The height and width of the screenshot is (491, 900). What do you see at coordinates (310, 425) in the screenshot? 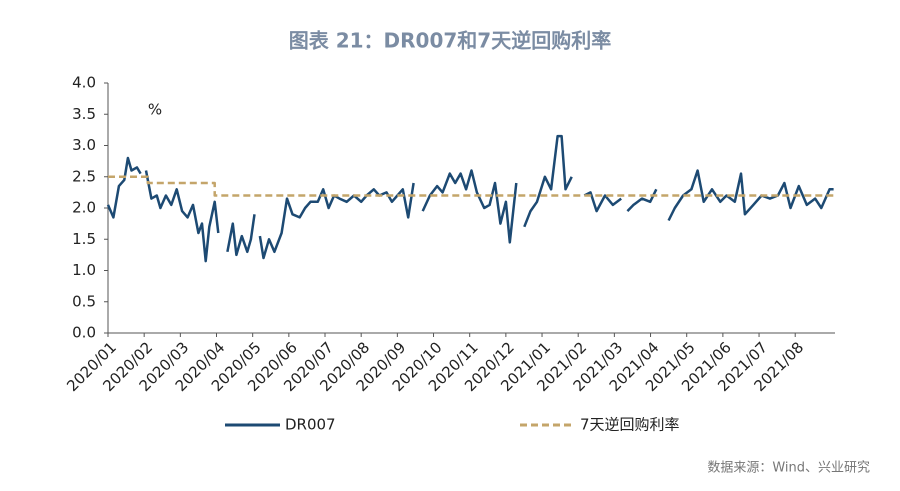
I see `legend-label: DR007` at bounding box center [310, 425].